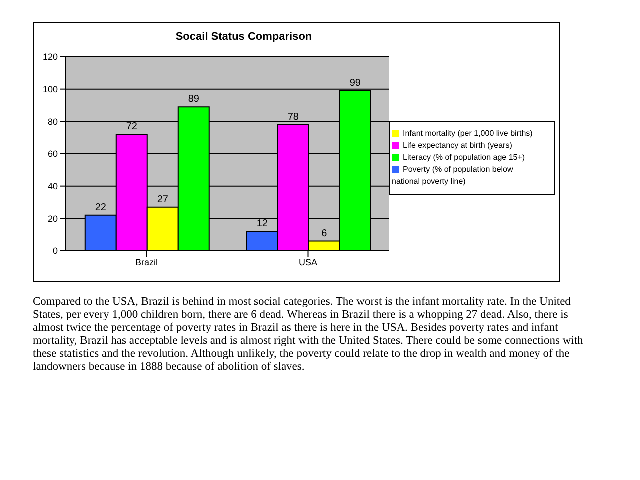 This screenshot has width=640, height=480. Describe the element at coordinates (101, 208) in the screenshot. I see `data-label: 22` at that location.